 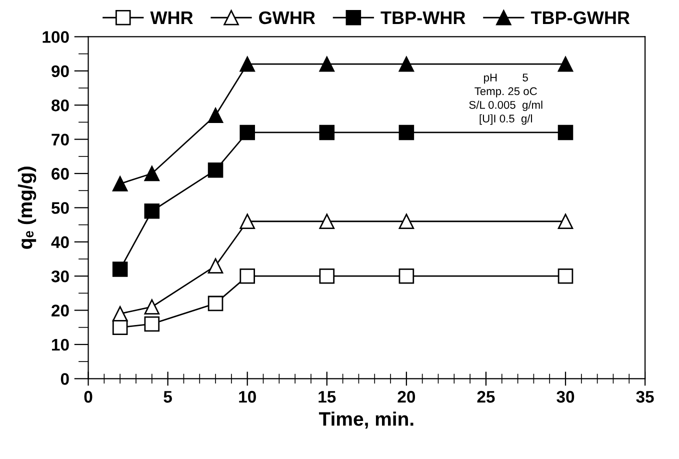 I want to click on x-tick-label: 5, so click(x=168, y=397).